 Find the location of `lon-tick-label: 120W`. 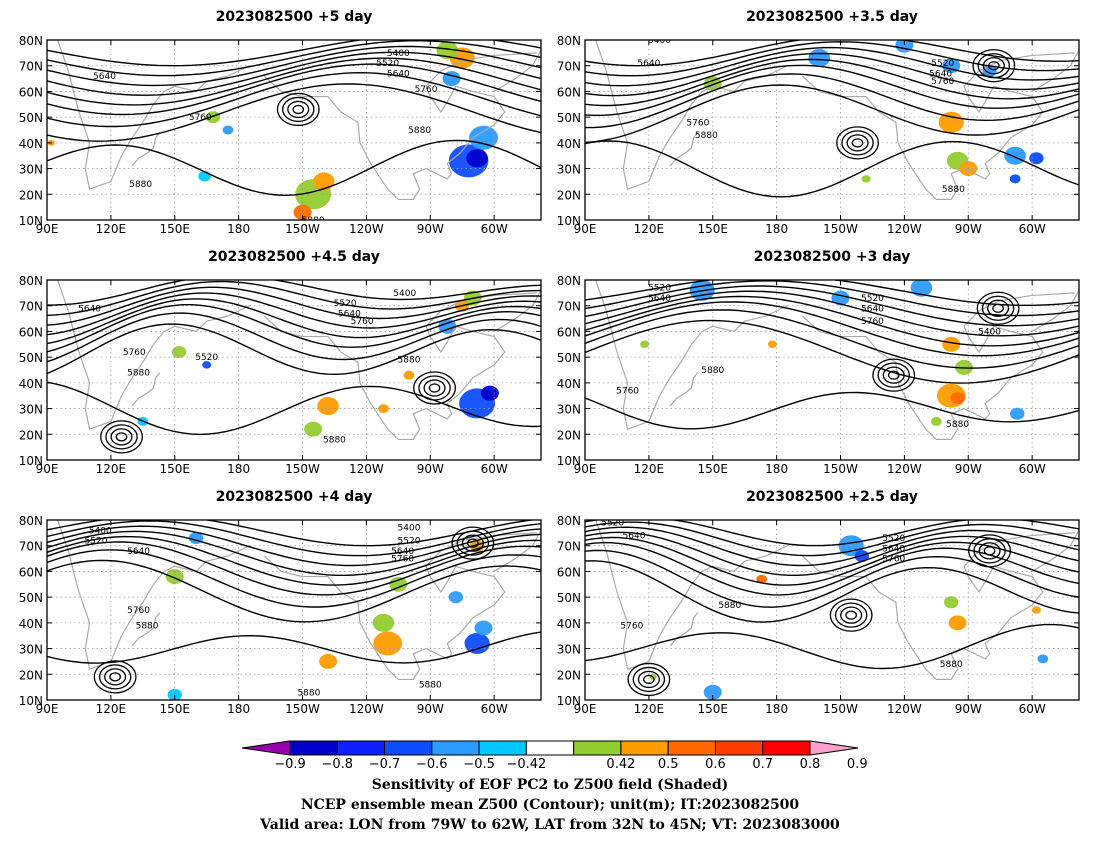

lon-tick-label: 120W is located at coordinates (904, 469).